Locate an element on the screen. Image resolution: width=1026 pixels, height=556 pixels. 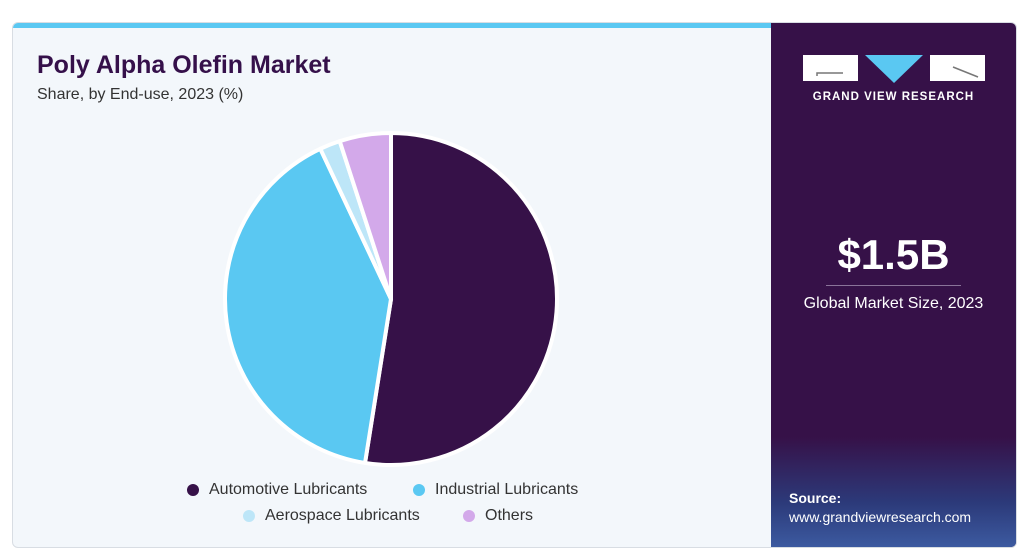
source-url: www.grandviewresearch.com is located at coordinates (880, 517).